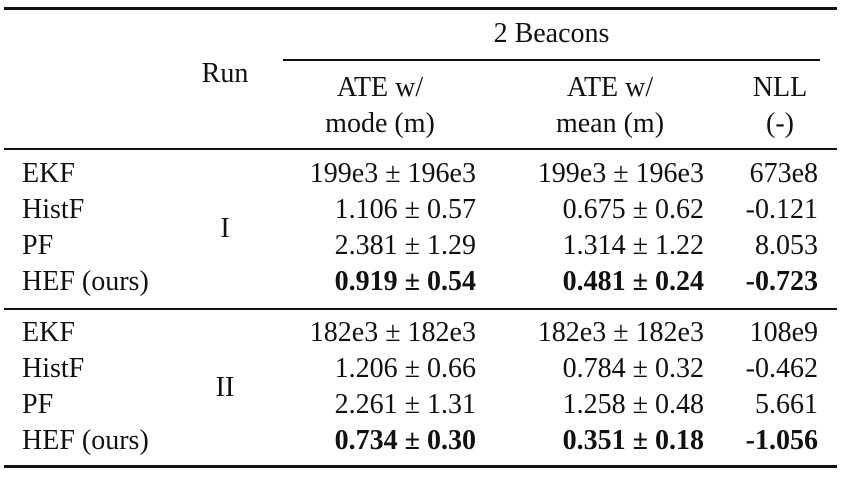 The image size is (841, 477). What do you see at coordinates (783, 173) in the screenshot?
I see `nll-cell: 673e8` at bounding box center [783, 173].